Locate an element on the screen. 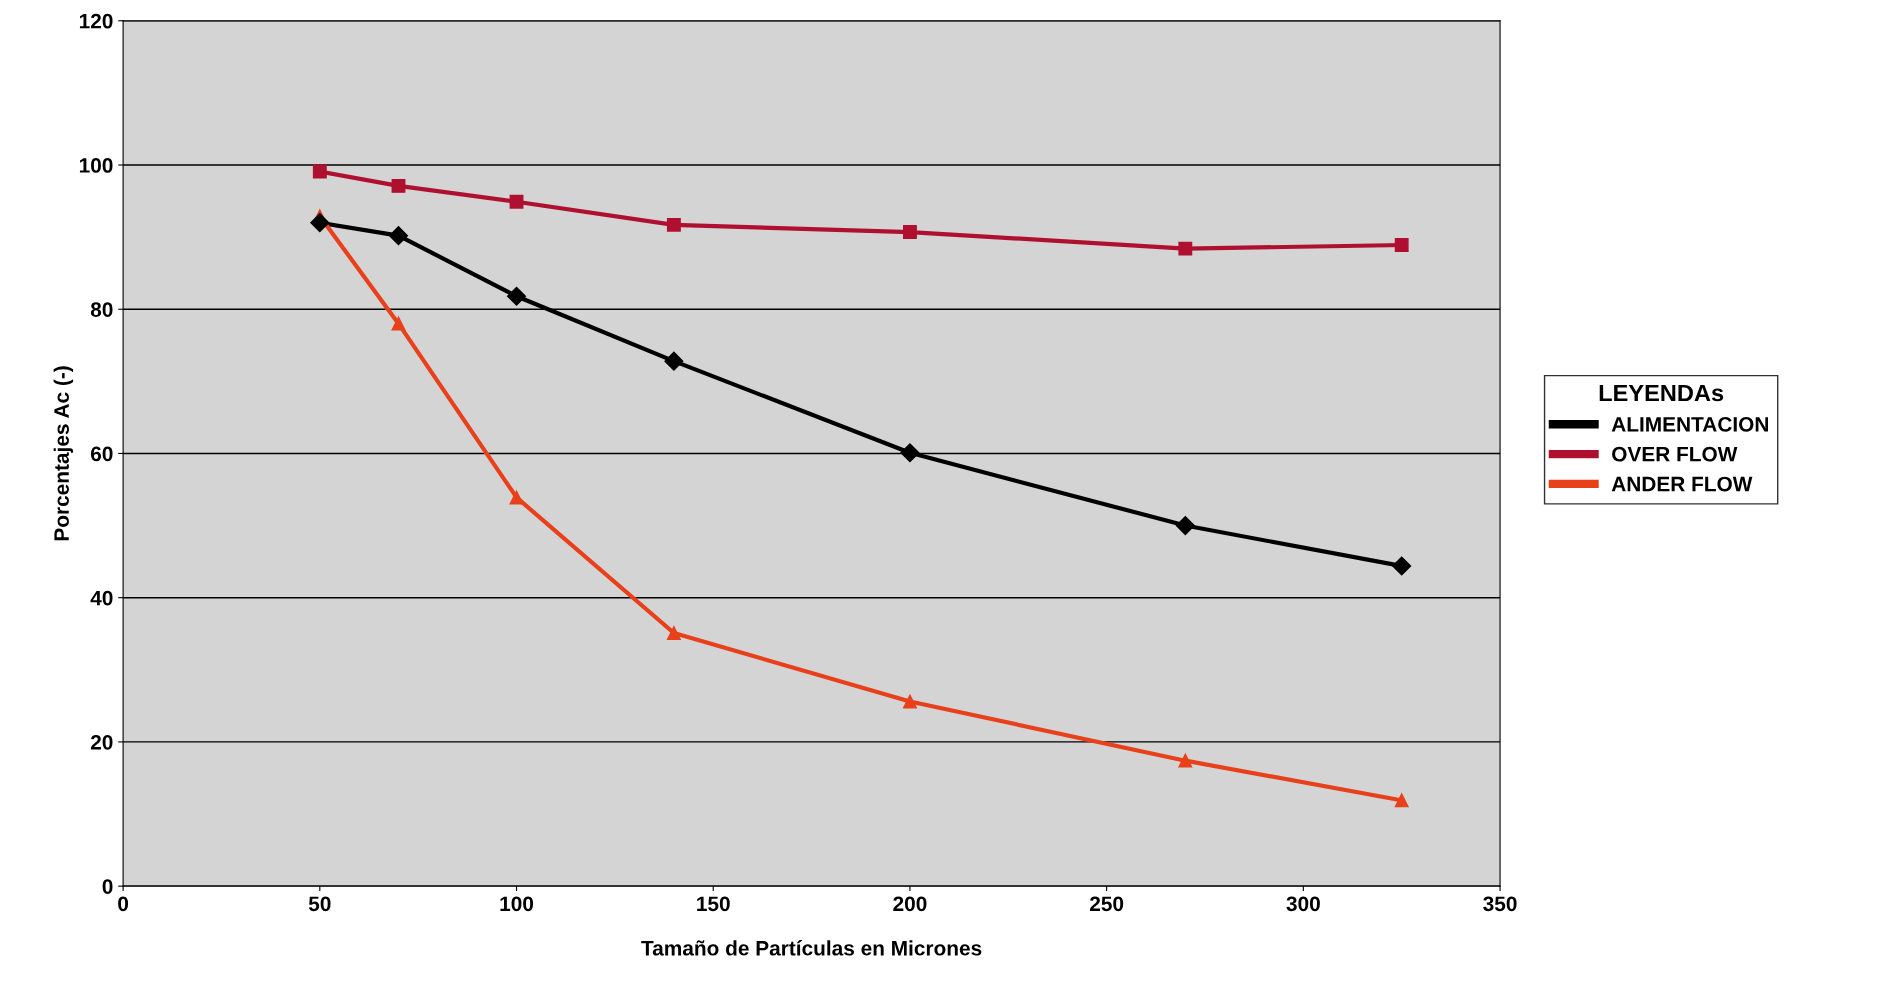 The image size is (1894, 989). x-tick-label: 0 is located at coordinates (123, 904).